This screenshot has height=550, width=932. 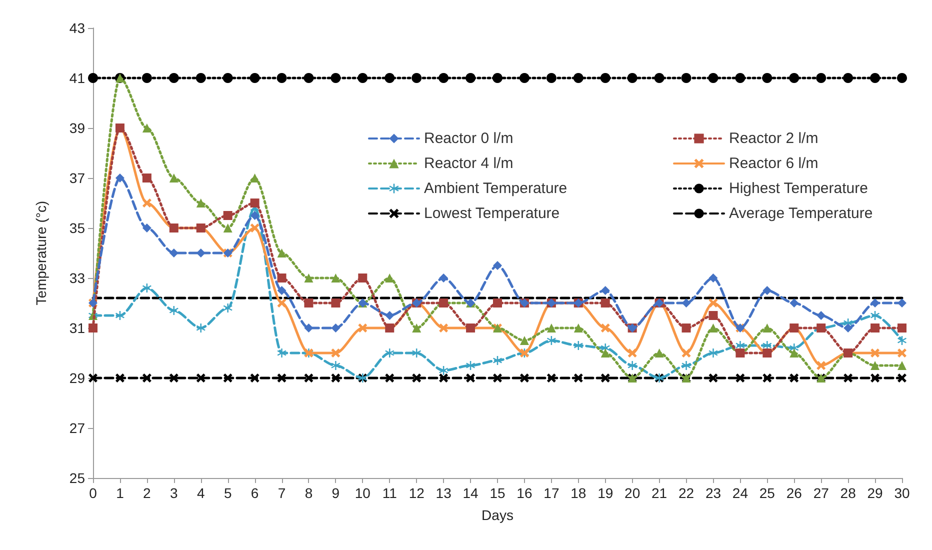 I want to click on x-tick-label: 3, so click(x=174, y=493).